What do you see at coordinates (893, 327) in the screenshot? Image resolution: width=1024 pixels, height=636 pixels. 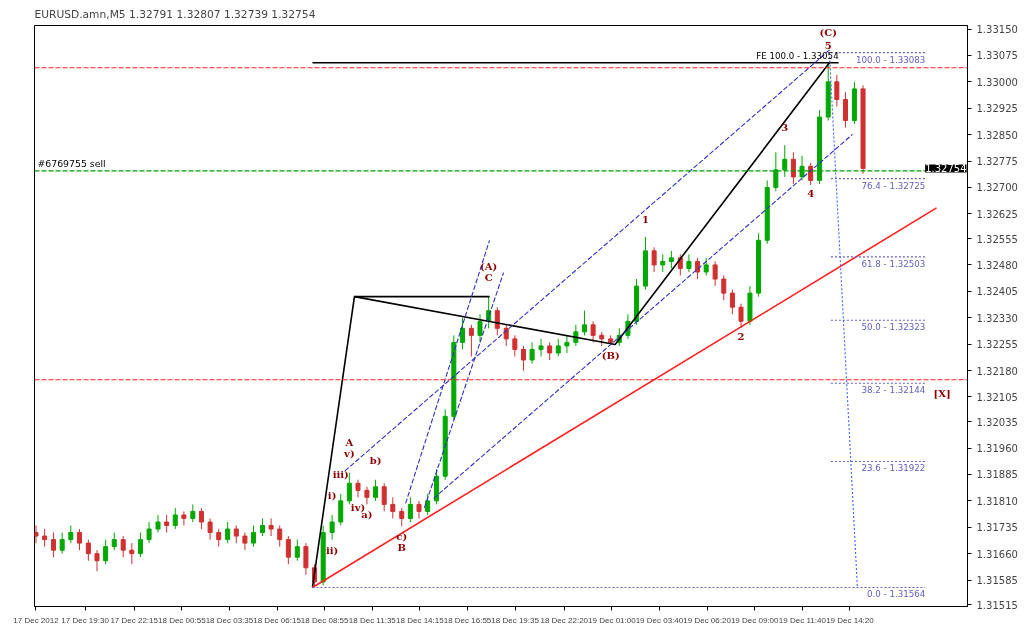 I see `series-label: 50.0 - 1.32323` at bounding box center [893, 327].